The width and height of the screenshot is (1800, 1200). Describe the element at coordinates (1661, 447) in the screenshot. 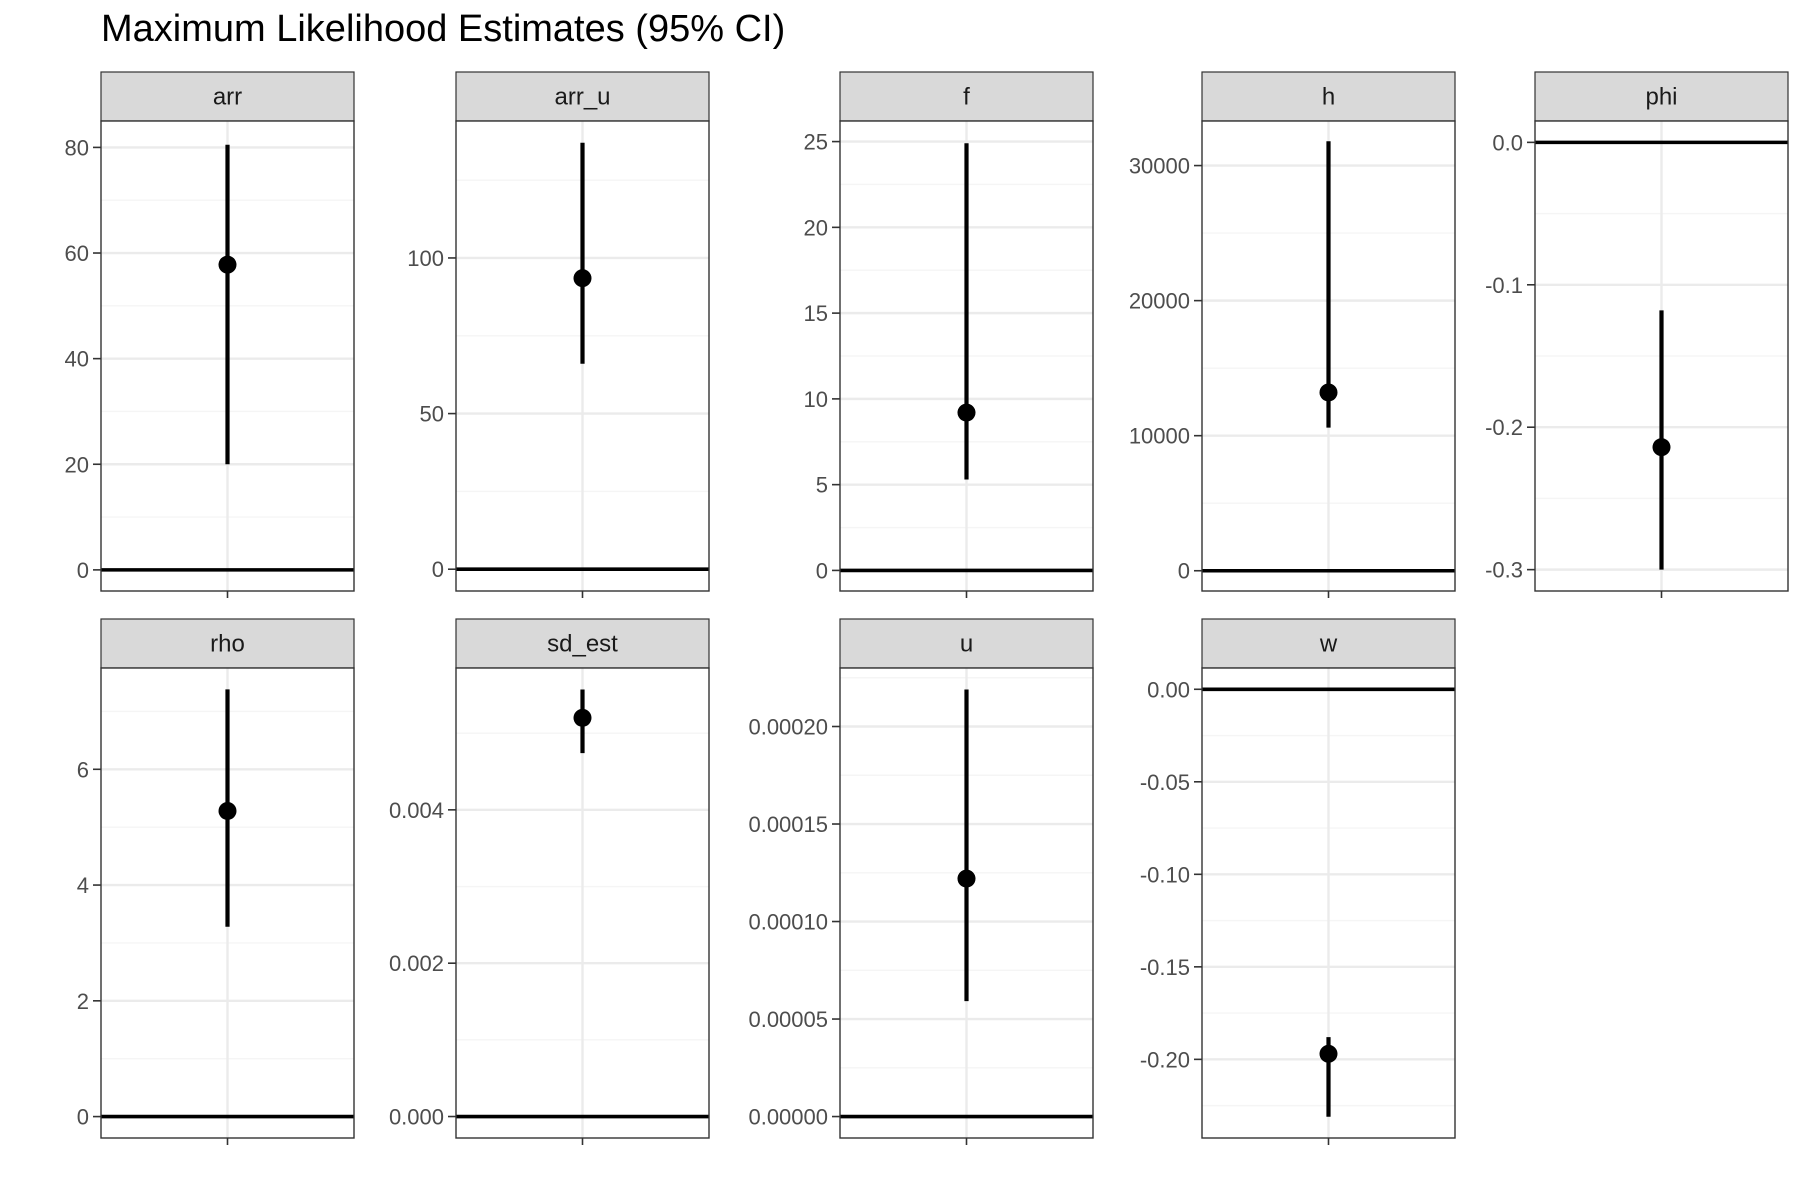

I see `panel-phi-estimate-point` at that location.